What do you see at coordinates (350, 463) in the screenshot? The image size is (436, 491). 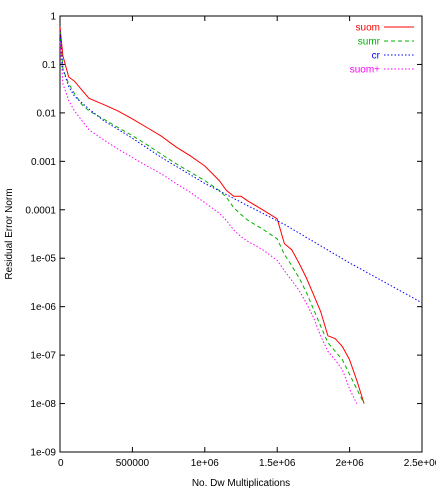 I see `x-tick-label: 2e+06` at bounding box center [350, 463].